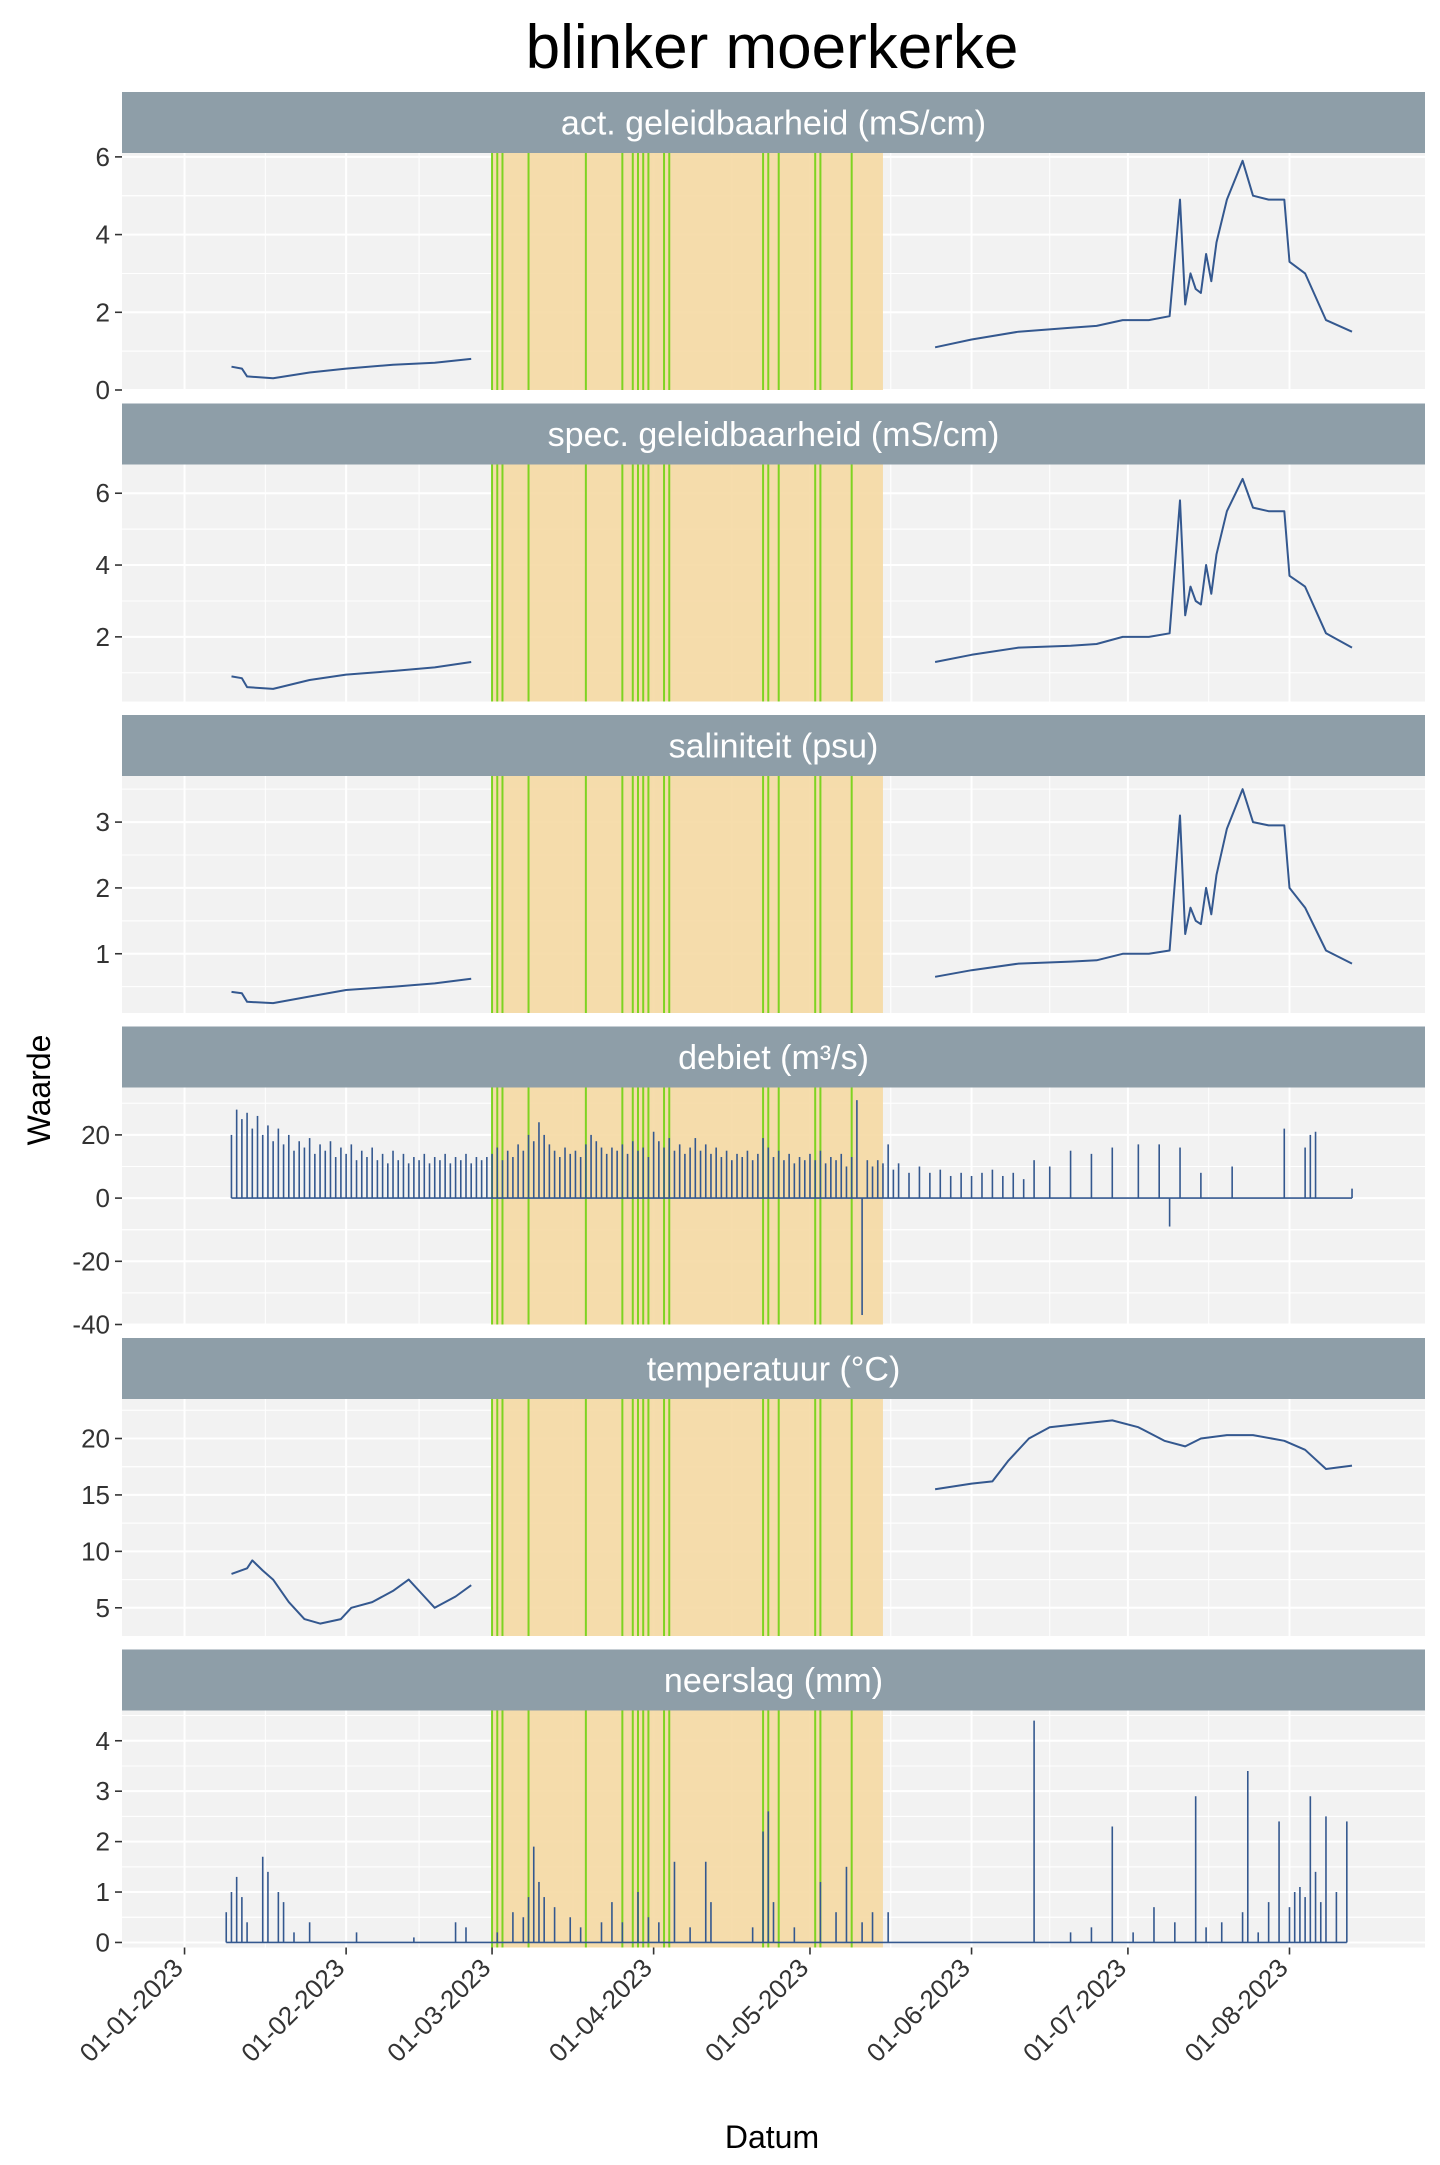  I want to click on x-tick-label: 01-02-2023, so click(292, 2010).